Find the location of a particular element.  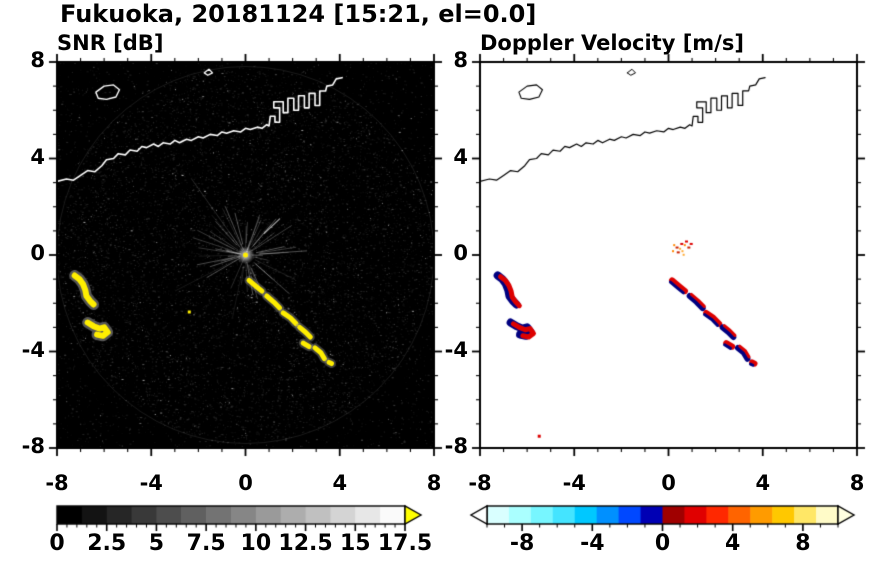

snr-colorbar-label: 0 is located at coordinates (57, 543).